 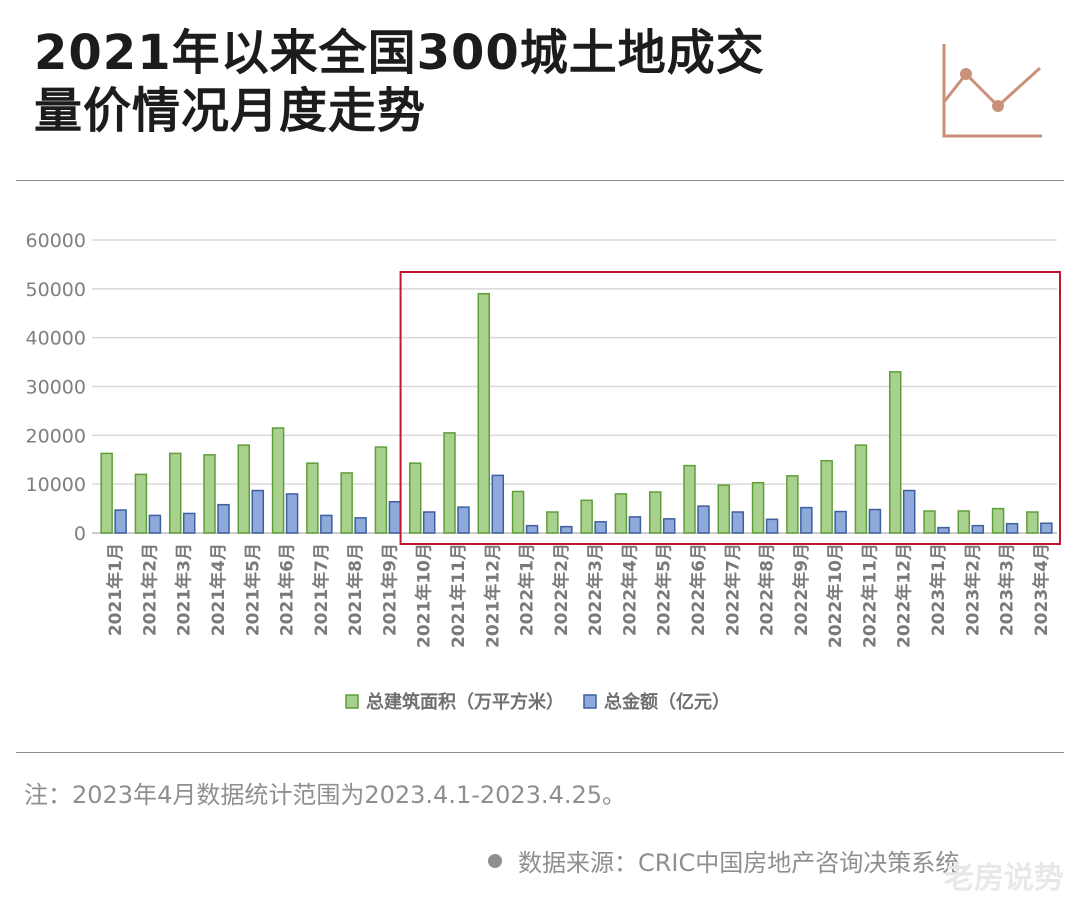 What do you see at coordinates (399, 82) in the screenshot?
I see `page-title: 2021年以来全国300城土地成交 量价情况月度走势` at bounding box center [399, 82].